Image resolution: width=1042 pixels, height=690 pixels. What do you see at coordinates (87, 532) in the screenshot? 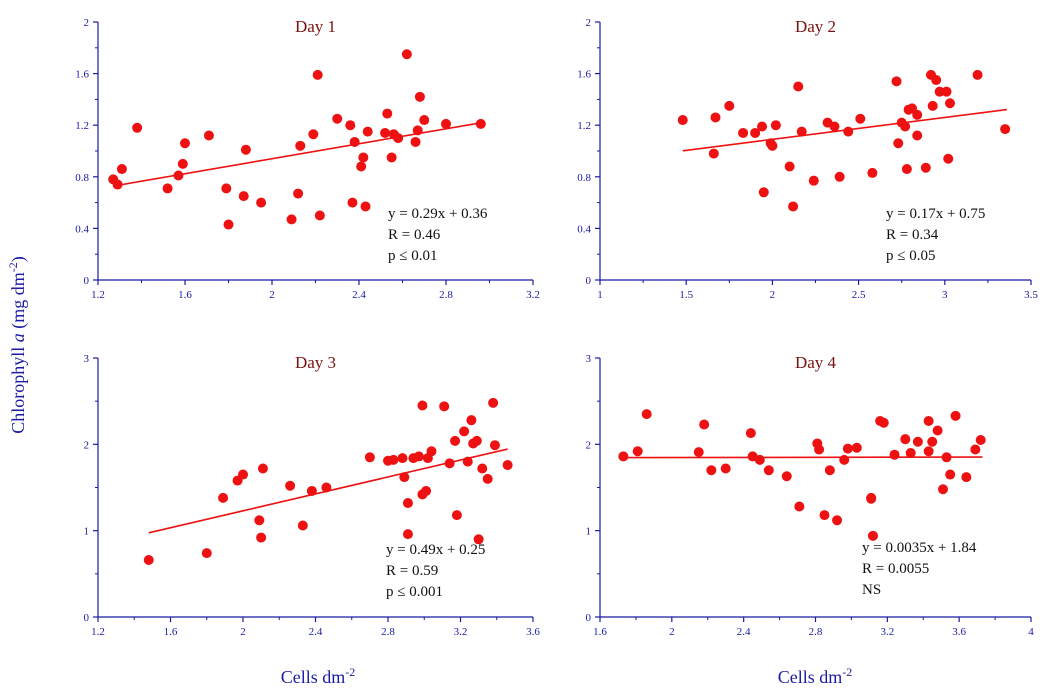
I see `y-tick-label: 1` at bounding box center [87, 532].